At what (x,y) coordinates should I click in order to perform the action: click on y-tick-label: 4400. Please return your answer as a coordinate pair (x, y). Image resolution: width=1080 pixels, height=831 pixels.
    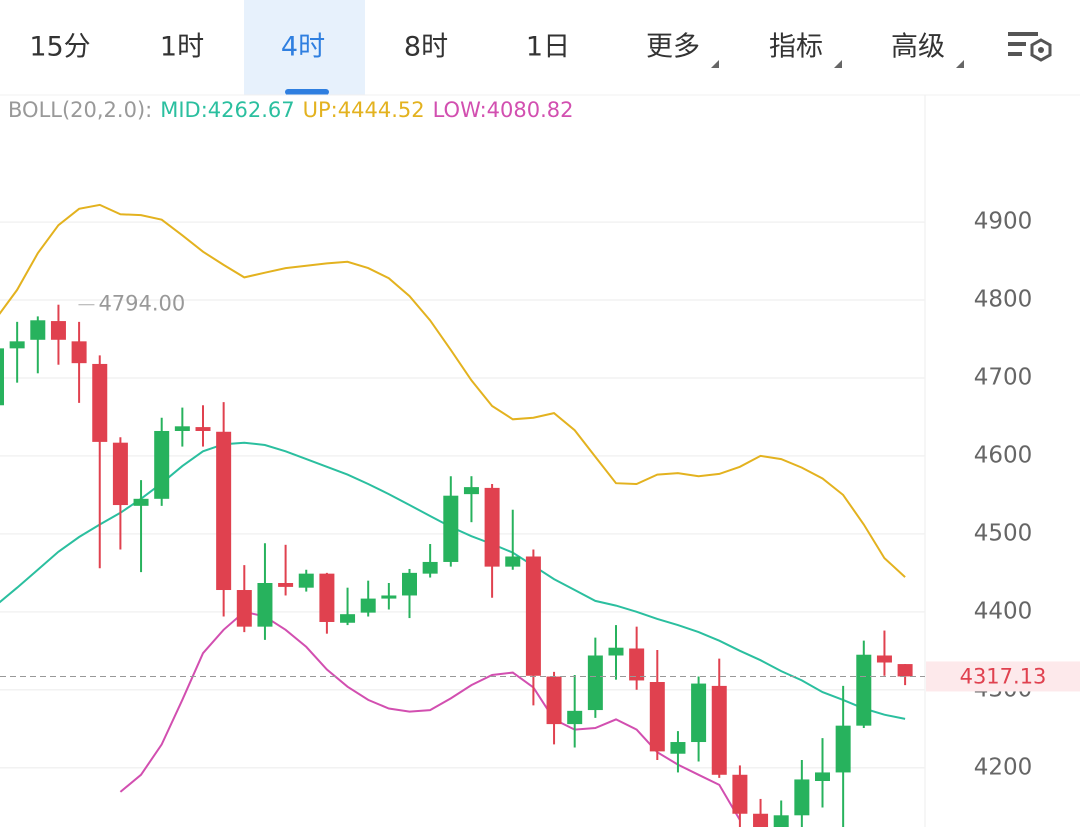
    Looking at the image, I should click on (1003, 611).